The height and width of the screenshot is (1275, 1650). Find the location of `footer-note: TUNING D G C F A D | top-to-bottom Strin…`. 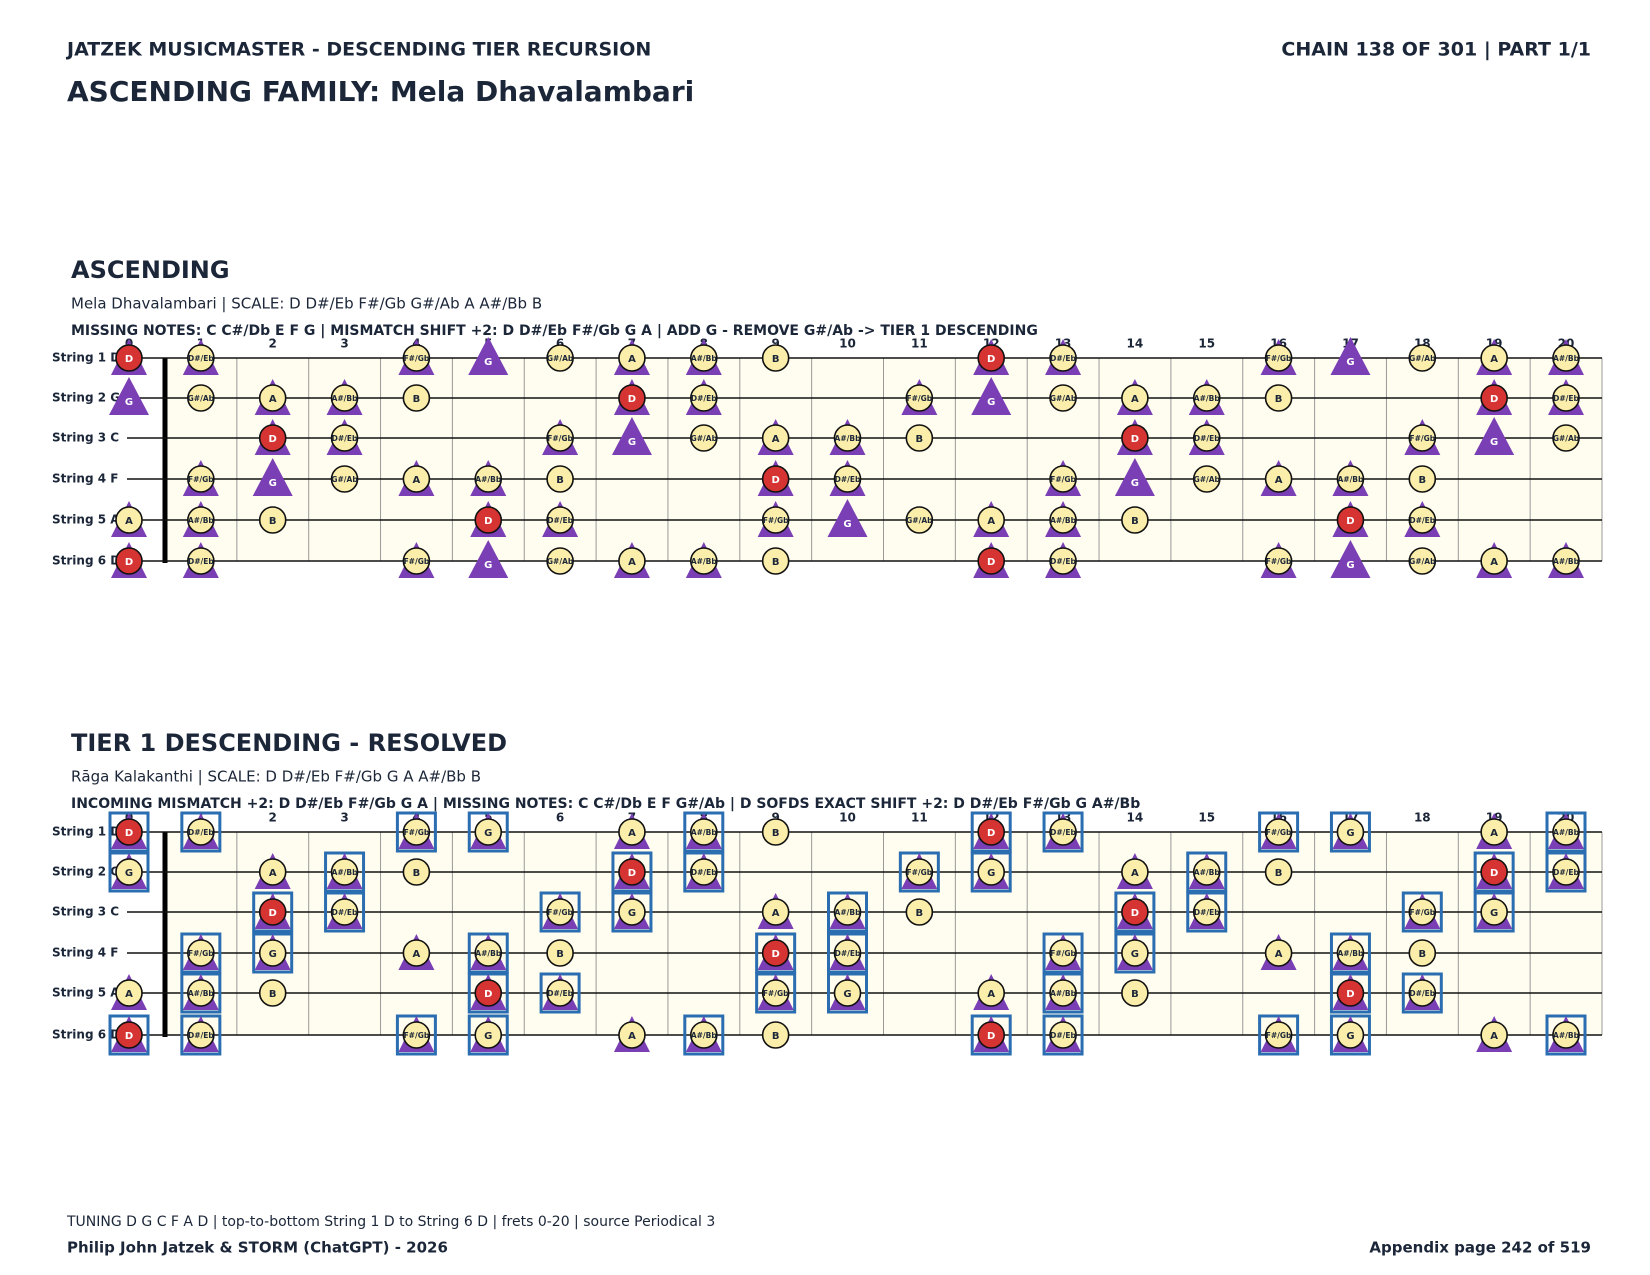

footer-note: TUNING D G C F A D | top-to-bottom Strin… is located at coordinates (390, 1222).